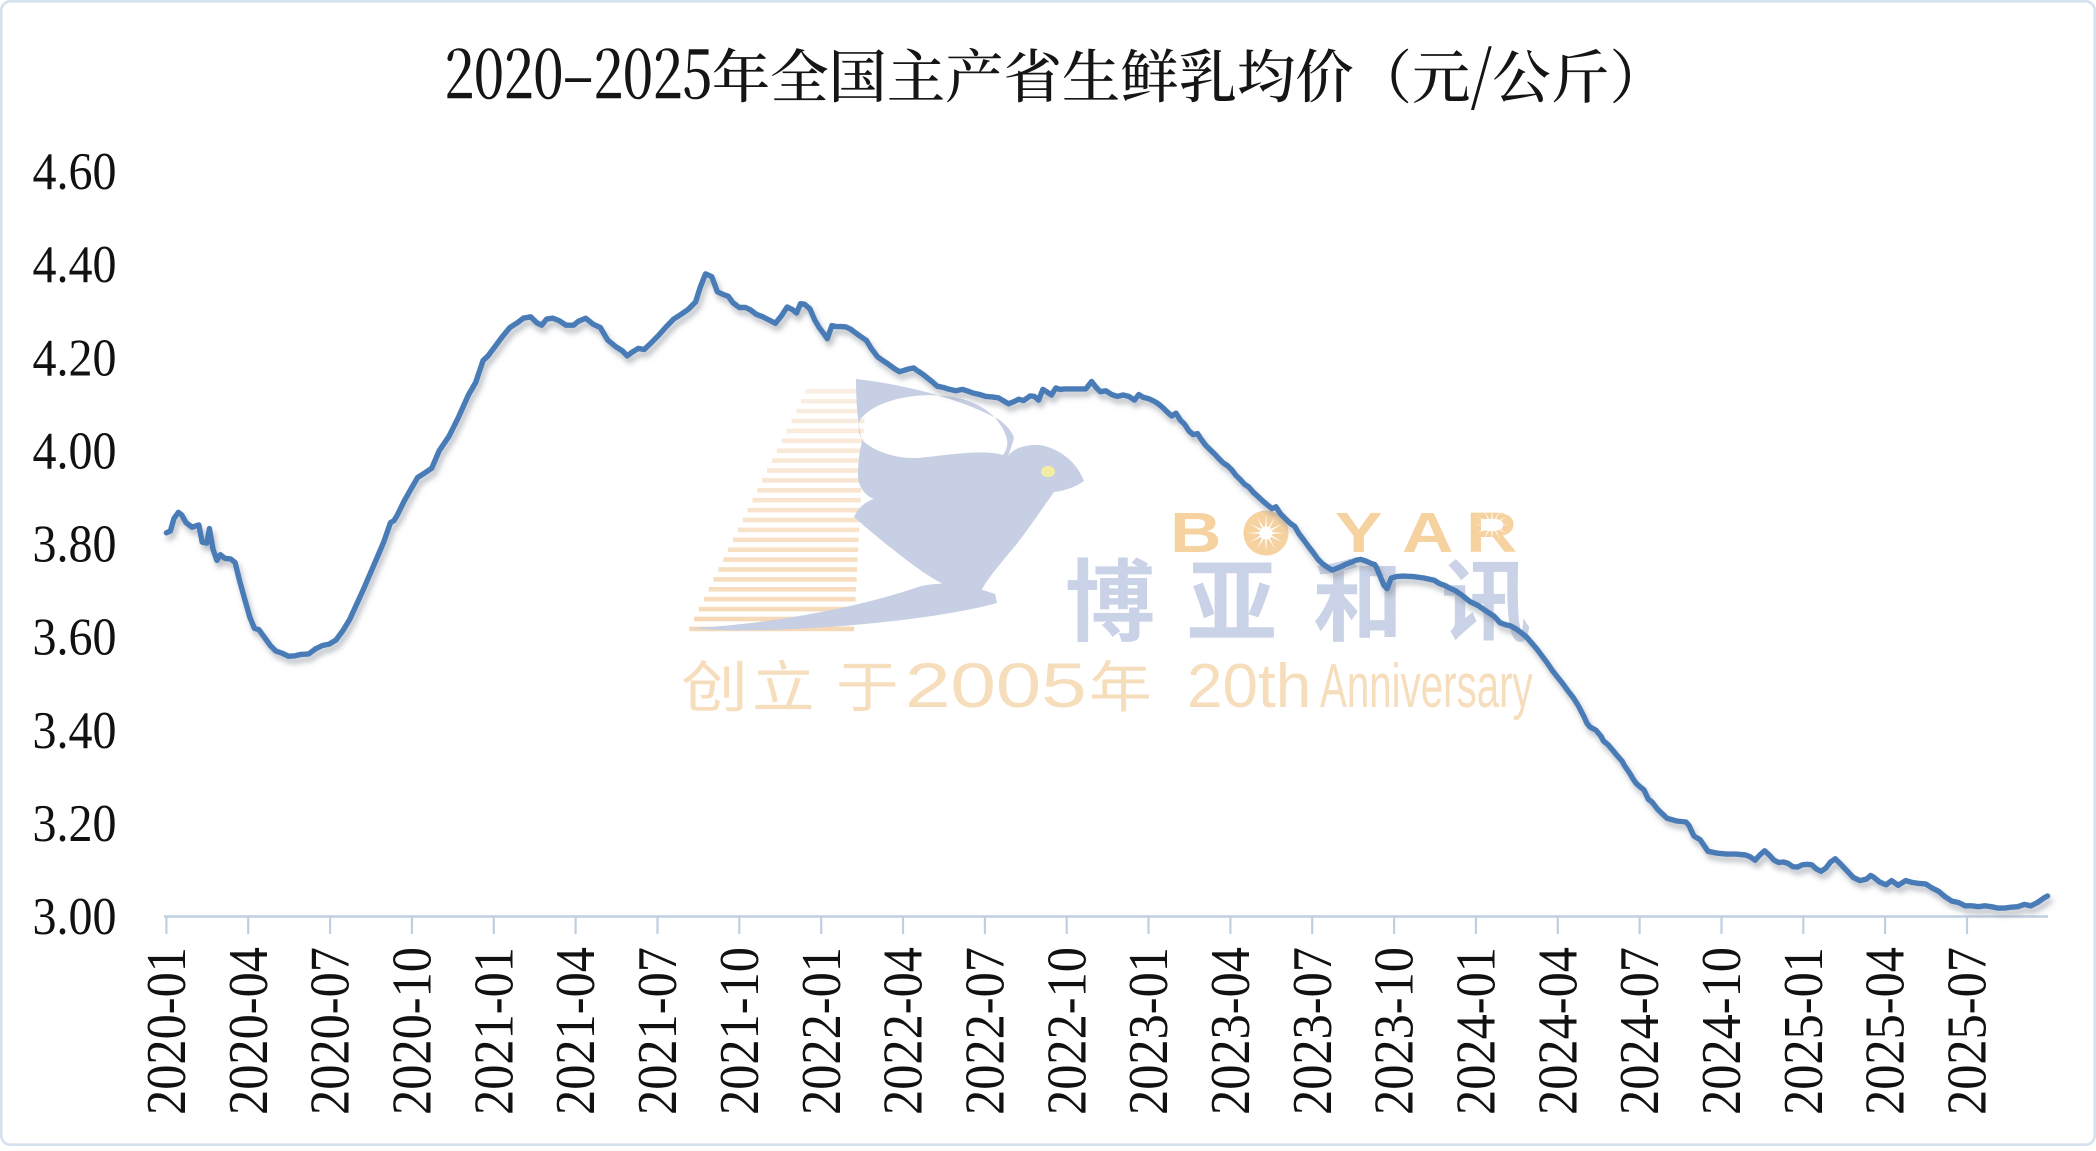 The width and height of the screenshot is (2096, 1151). Describe the element at coordinates (1395, 1031) in the screenshot. I see `svg-text: 2023-10` at that location.